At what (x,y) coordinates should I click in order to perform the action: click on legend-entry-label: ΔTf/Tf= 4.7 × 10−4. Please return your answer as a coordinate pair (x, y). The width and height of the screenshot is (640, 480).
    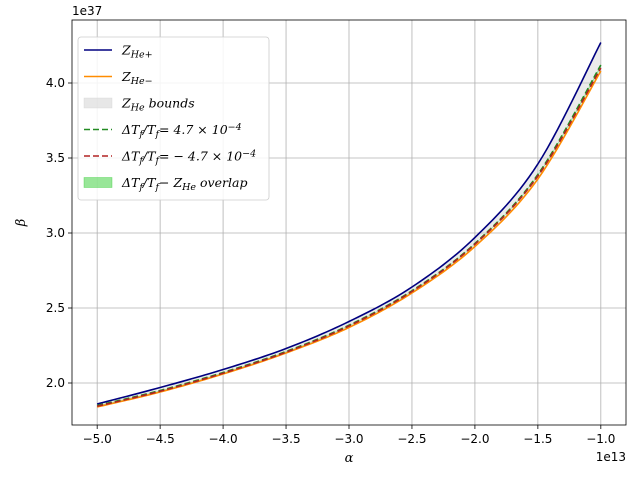
    Looking at the image, I should click on (181, 131).